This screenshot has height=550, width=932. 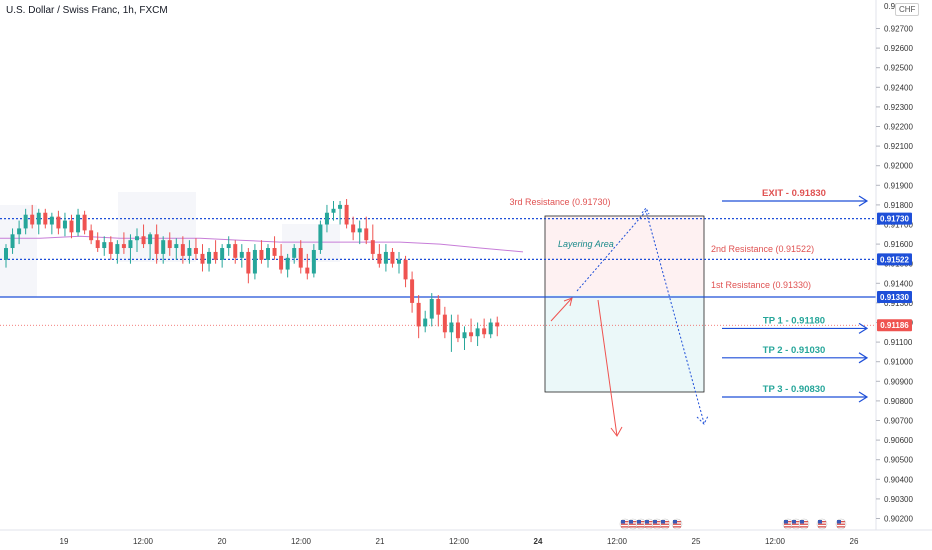 I want to click on trade-box, so click(x=624, y=304).